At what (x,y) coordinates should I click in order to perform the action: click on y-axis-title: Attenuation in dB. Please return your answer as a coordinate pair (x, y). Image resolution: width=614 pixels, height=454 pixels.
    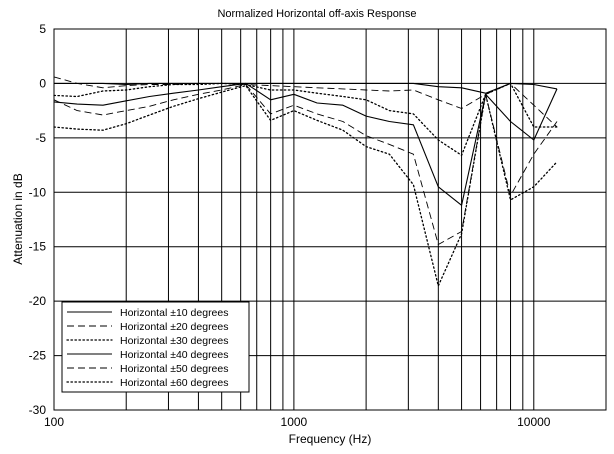
    Looking at the image, I should click on (18, 218).